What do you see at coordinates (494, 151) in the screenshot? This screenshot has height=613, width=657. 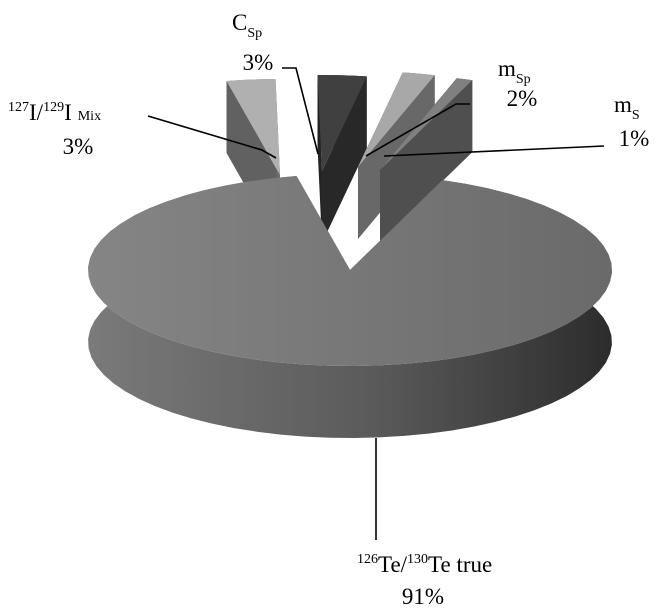 I see `leader-line-ms` at bounding box center [494, 151].